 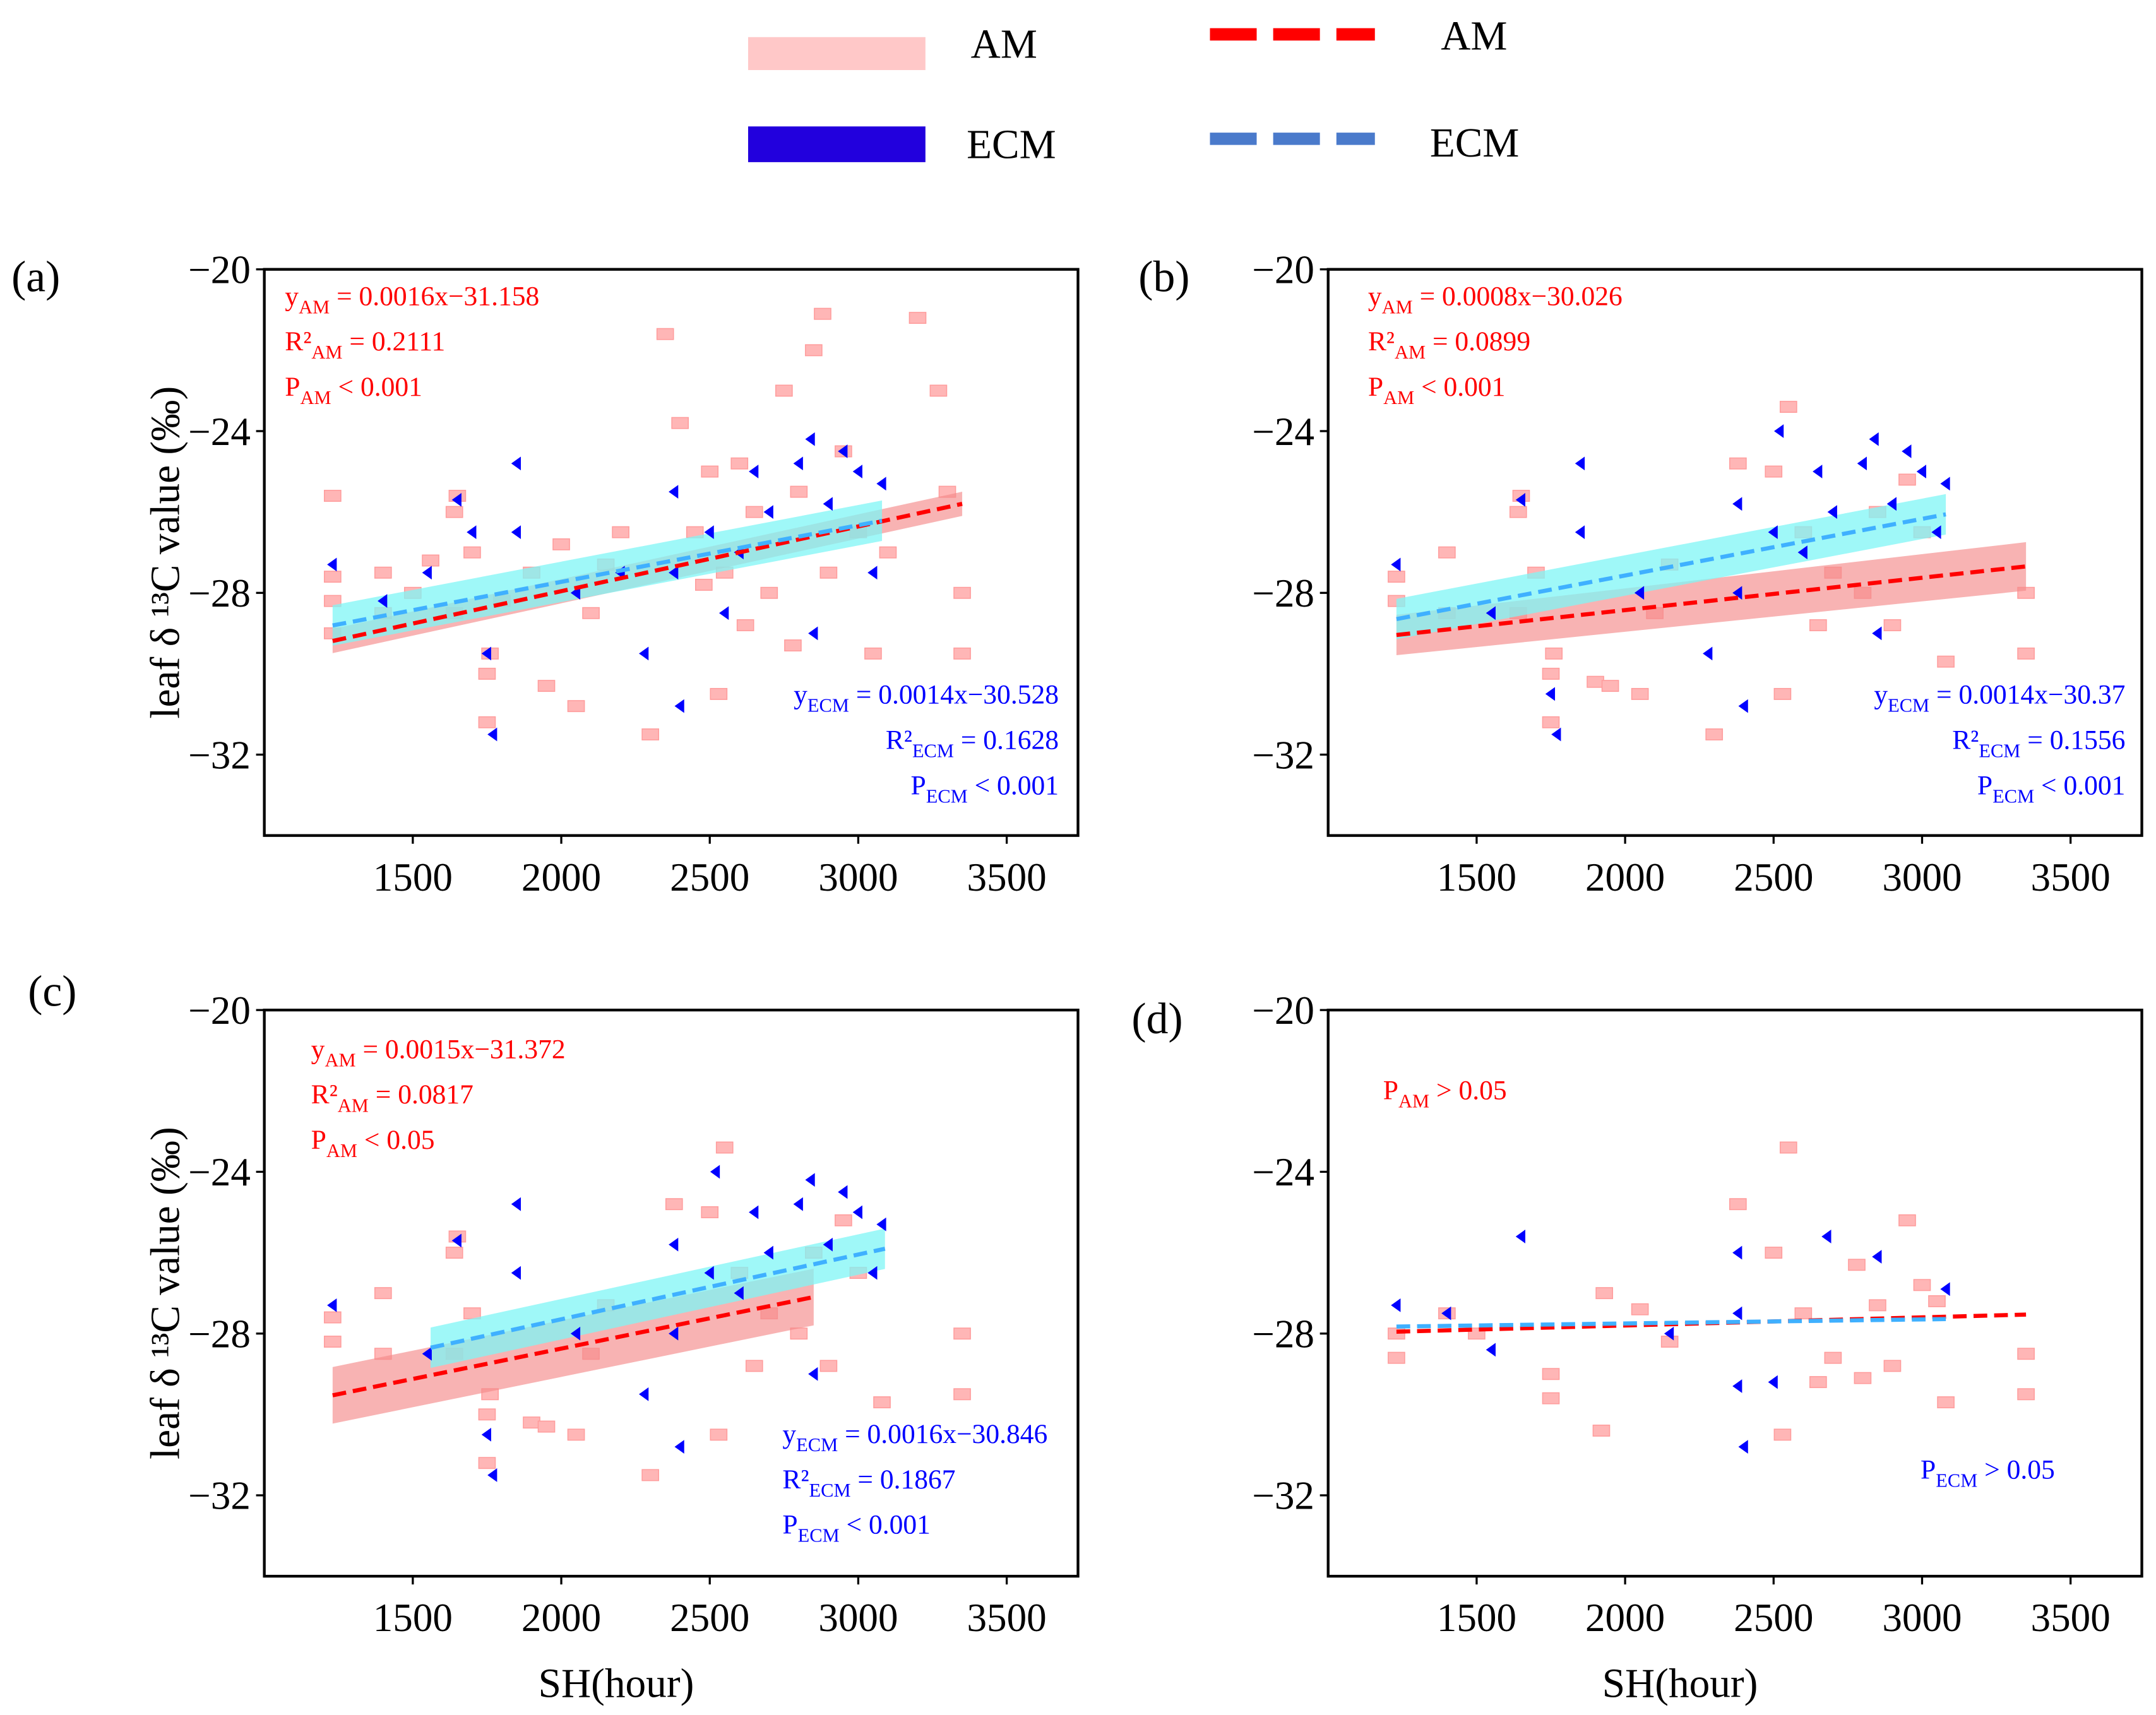 What do you see at coordinates (396, 1140) in the screenshot?
I see `am-stat-annotation-value: < 0.05` at bounding box center [396, 1140].